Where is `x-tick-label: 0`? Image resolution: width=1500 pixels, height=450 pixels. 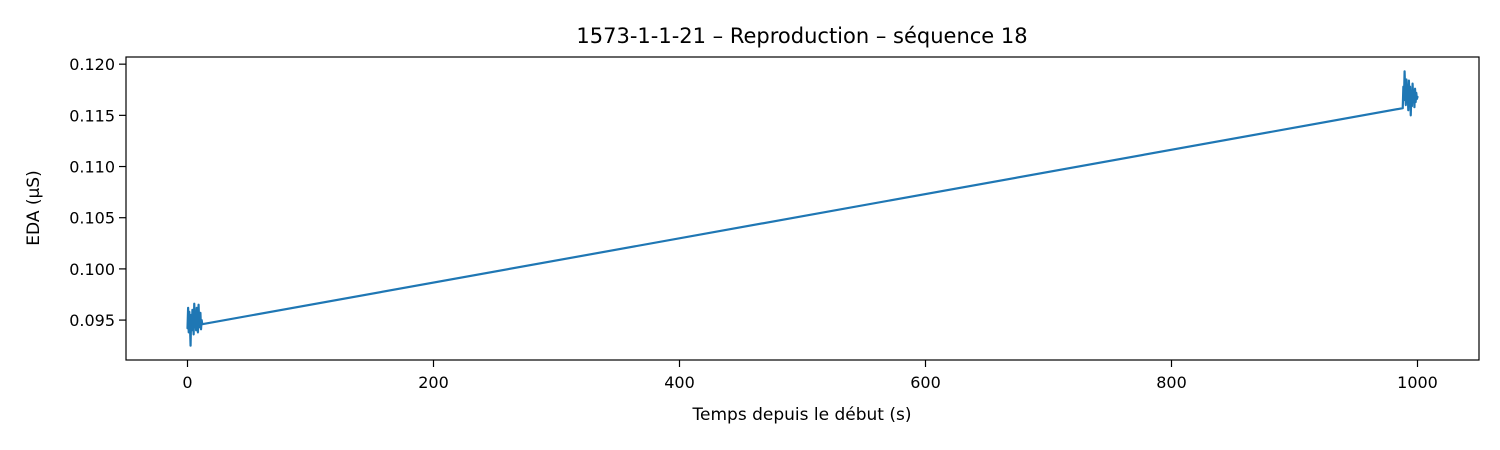
x-tick-label: 0 is located at coordinates (187, 382).